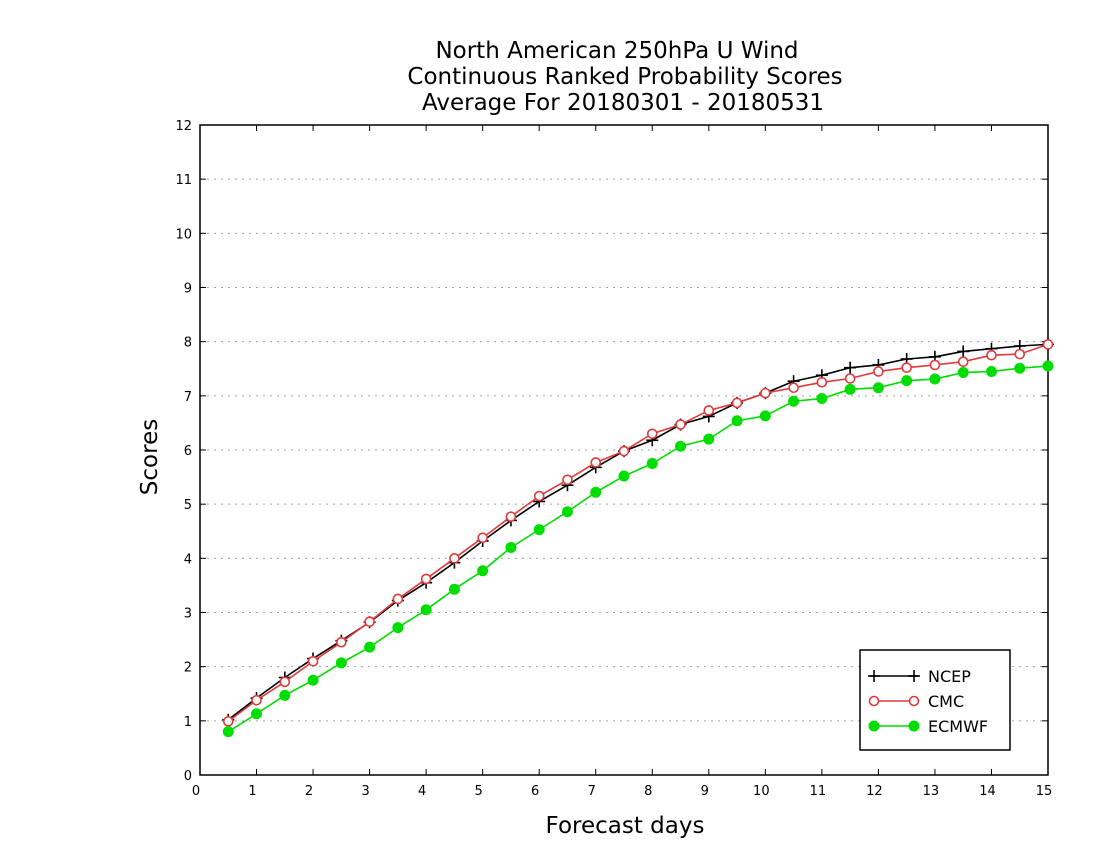  I want to click on y-tick-label: 11, so click(183, 180).